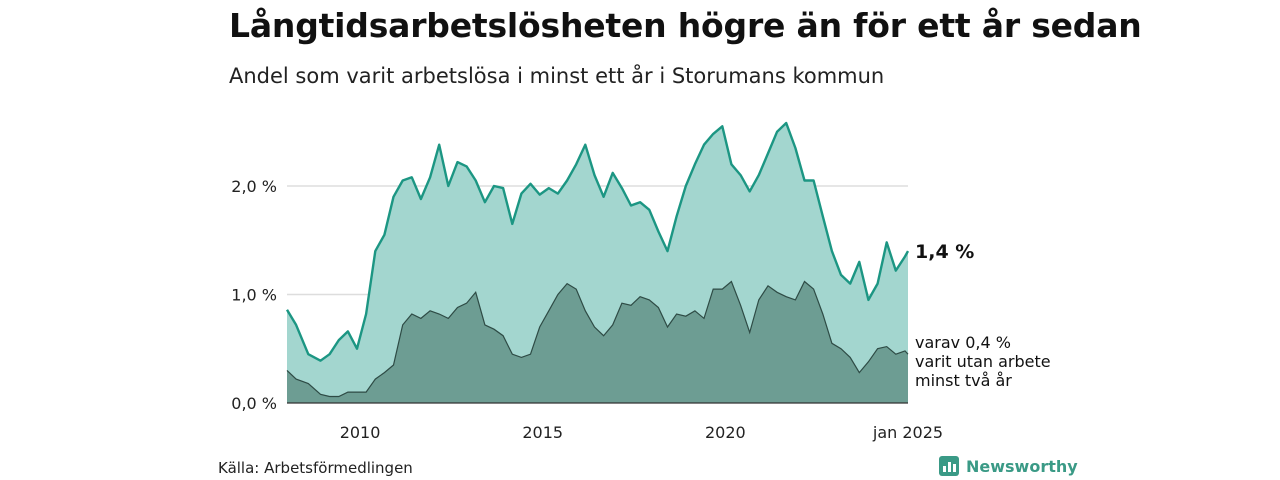  Describe the element at coordinates (1022, 466) in the screenshot. I see `brand-name: Newsworthy` at that location.